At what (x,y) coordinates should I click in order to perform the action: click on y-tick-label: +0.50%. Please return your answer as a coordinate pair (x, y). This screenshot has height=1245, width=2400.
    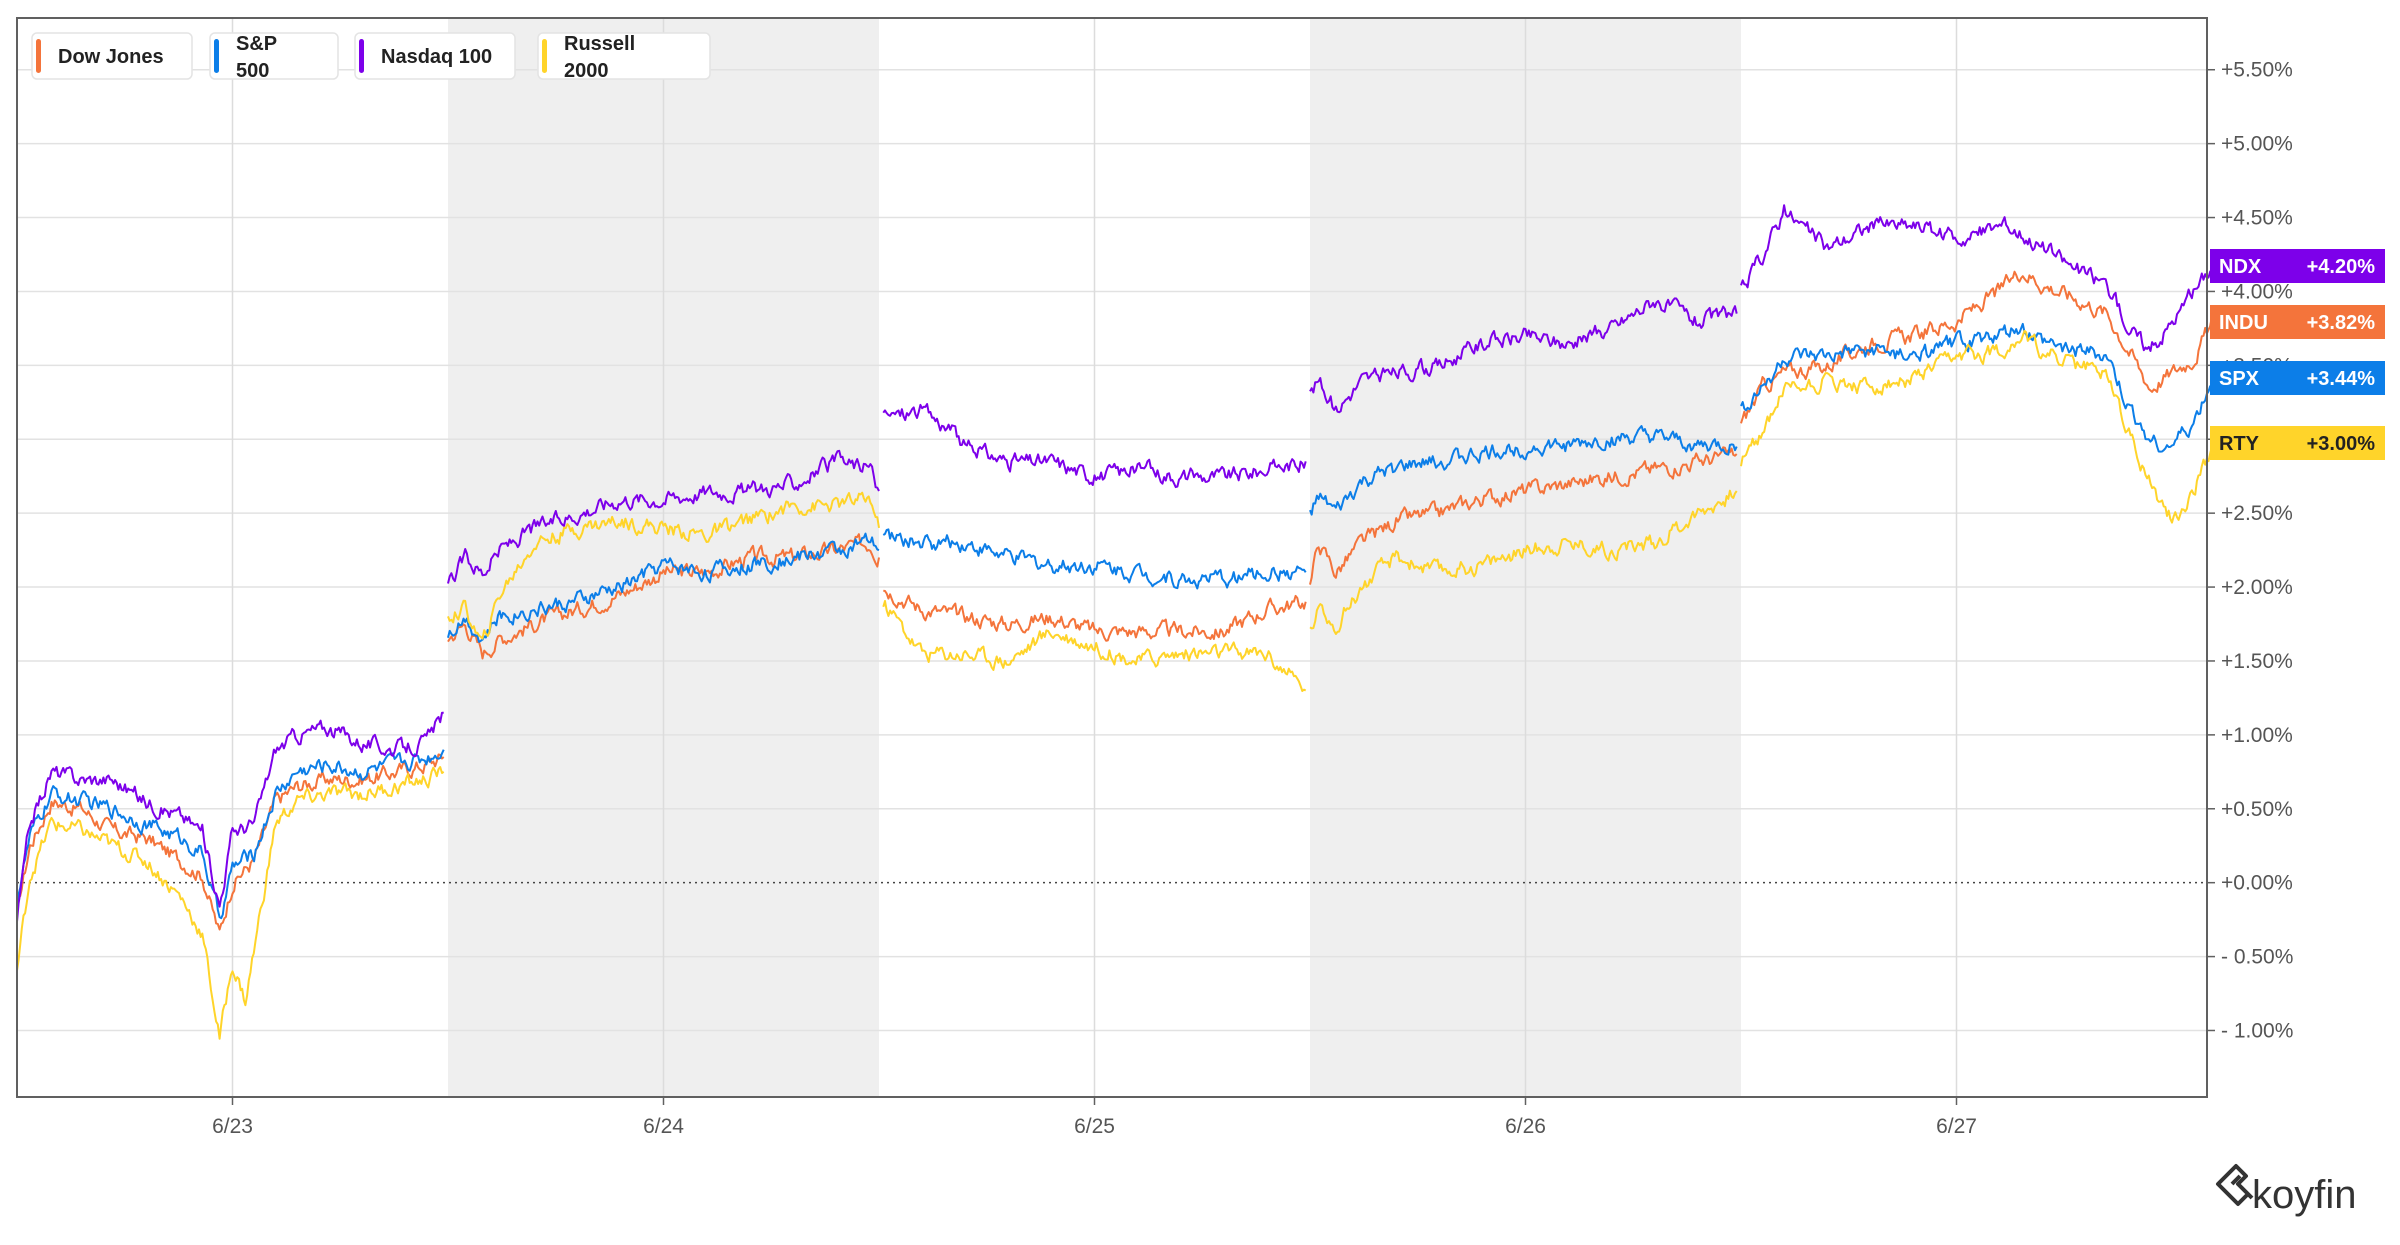
    Looking at the image, I should click on (2257, 809).